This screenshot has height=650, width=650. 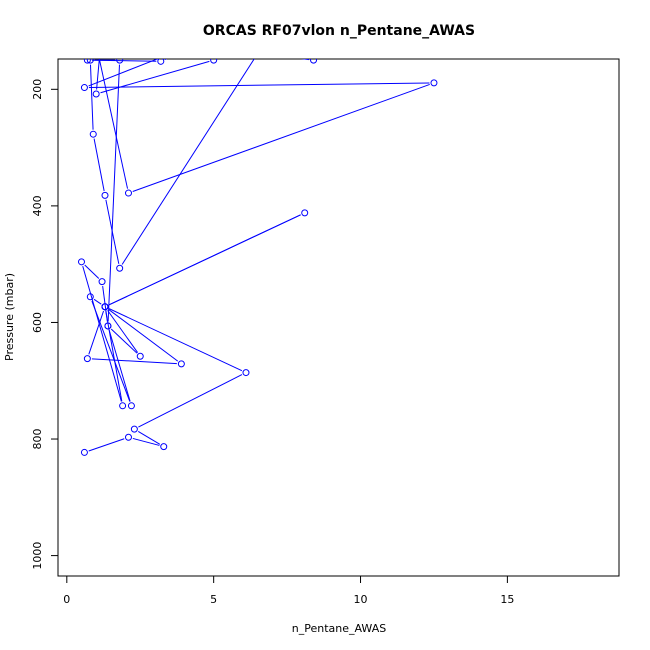 I want to click on x-tick-label: 15, so click(x=507, y=599).